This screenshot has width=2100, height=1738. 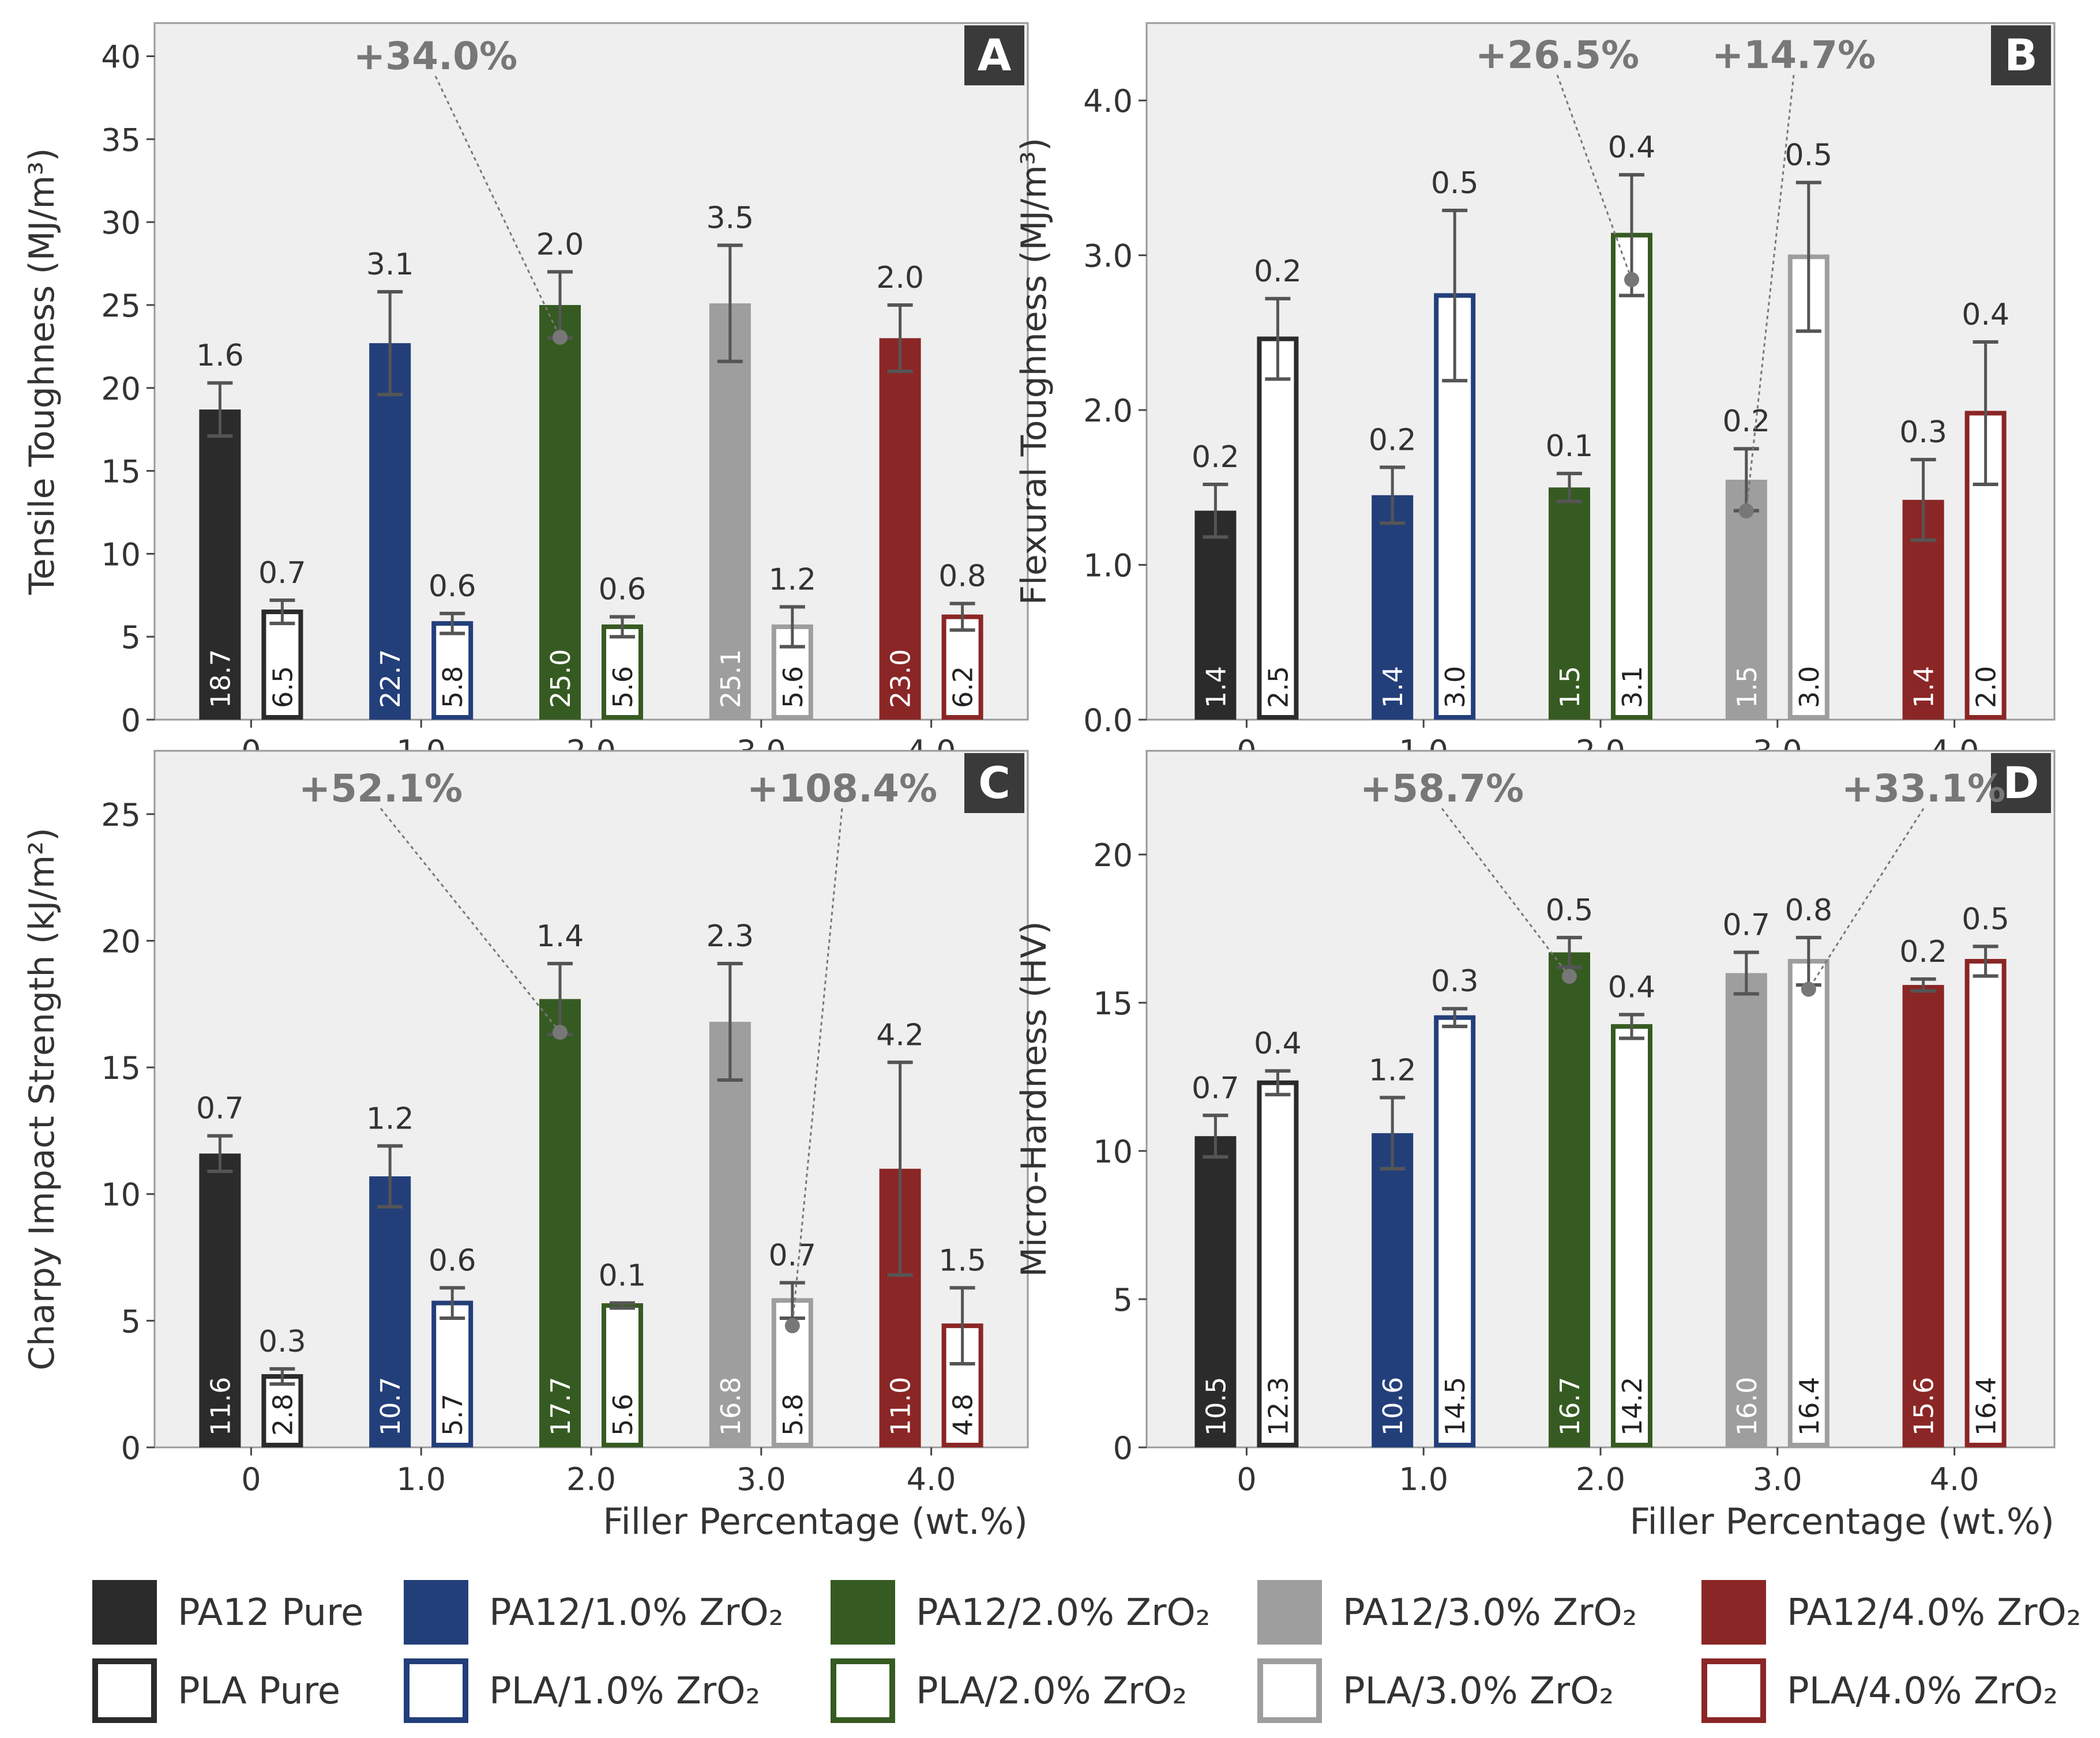 What do you see at coordinates (121, 223) in the screenshot?
I see `y-tick-label: 30` at bounding box center [121, 223].